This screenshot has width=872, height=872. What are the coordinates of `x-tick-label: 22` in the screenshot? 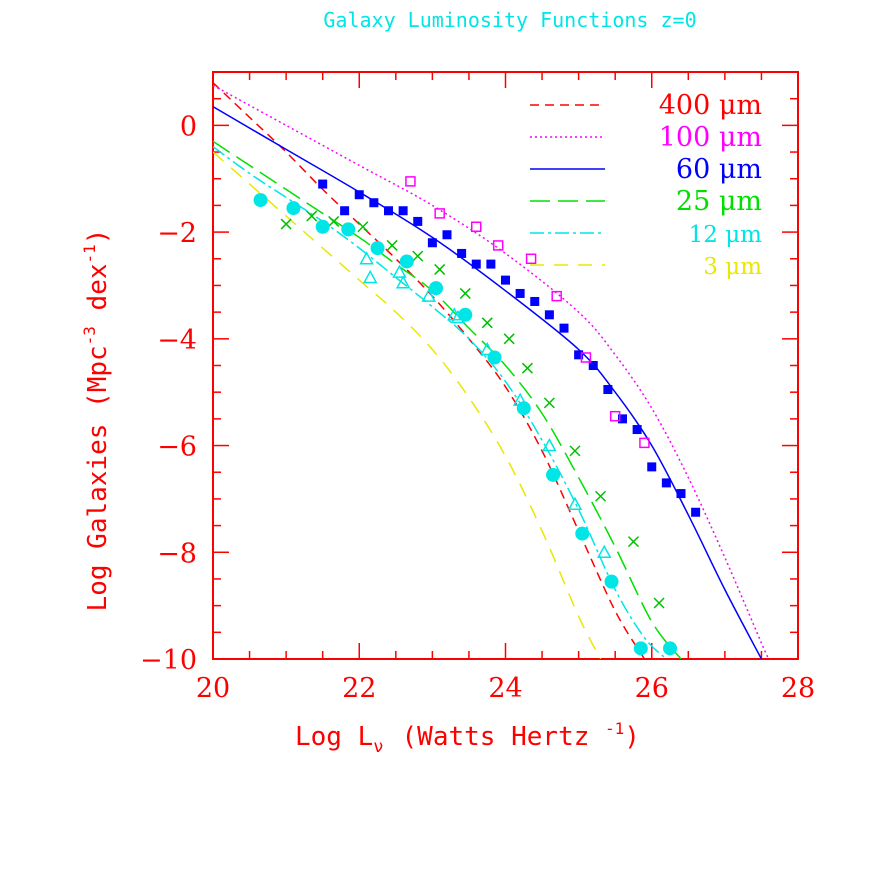 It's located at (359, 688).